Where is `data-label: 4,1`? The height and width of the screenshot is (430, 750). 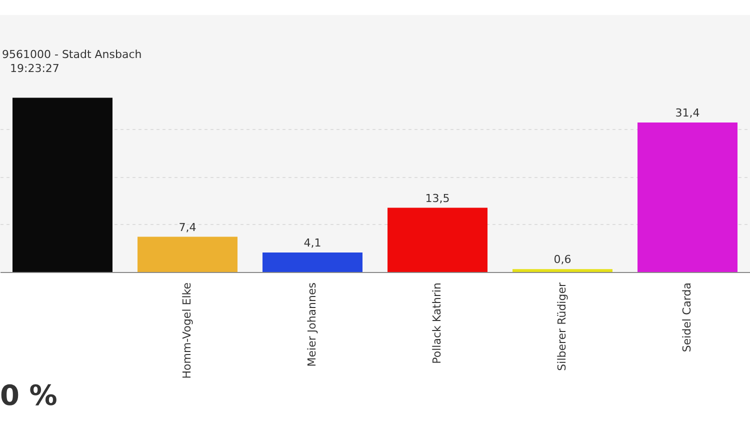
data-label: 4,1 is located at coordinates (313, 243).